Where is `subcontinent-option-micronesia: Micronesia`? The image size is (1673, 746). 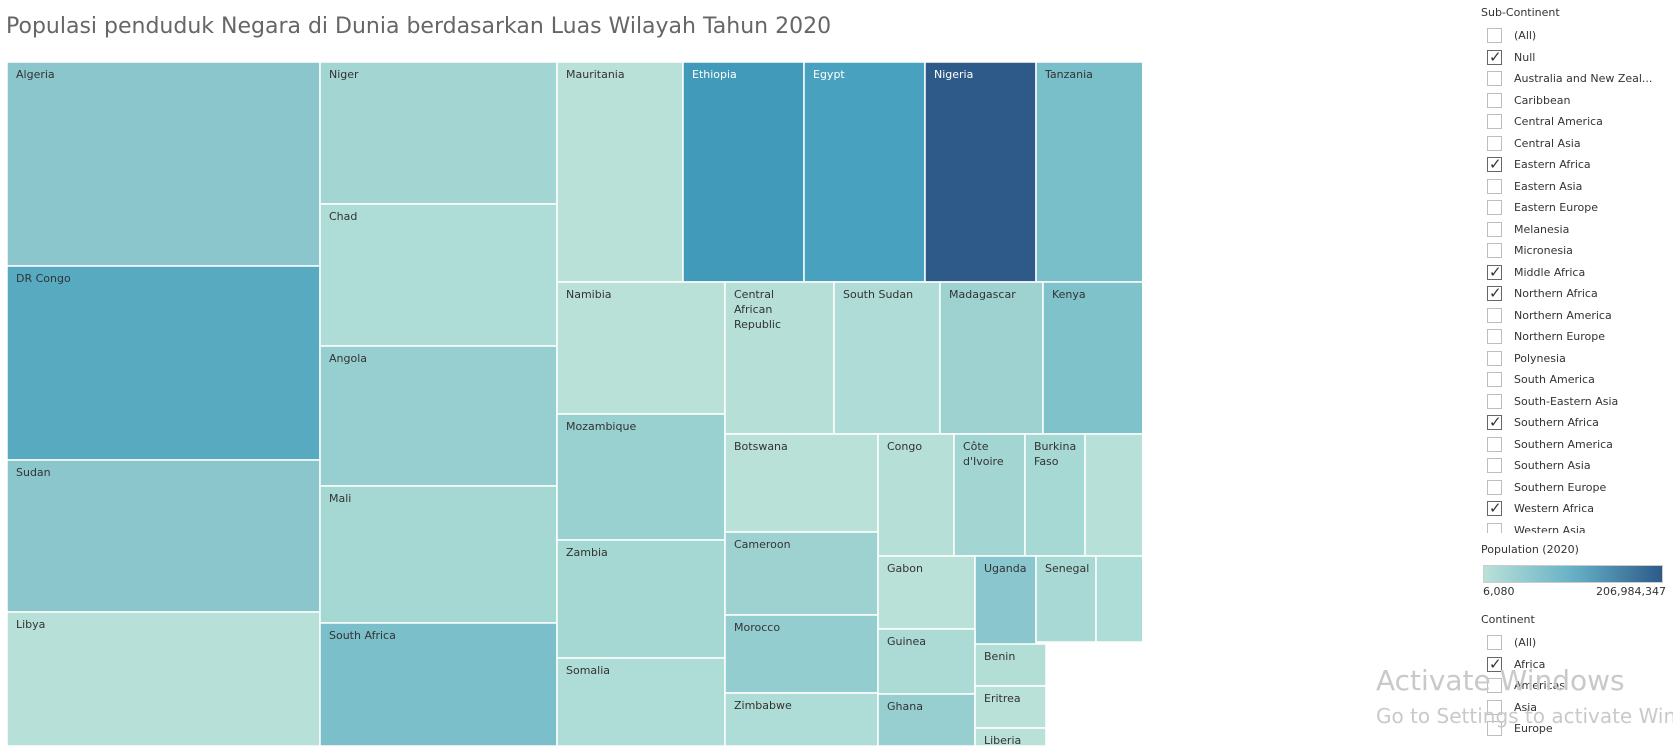 subcontinent-option-micronesia: Micronesia is located at coordinates (1576, 251).